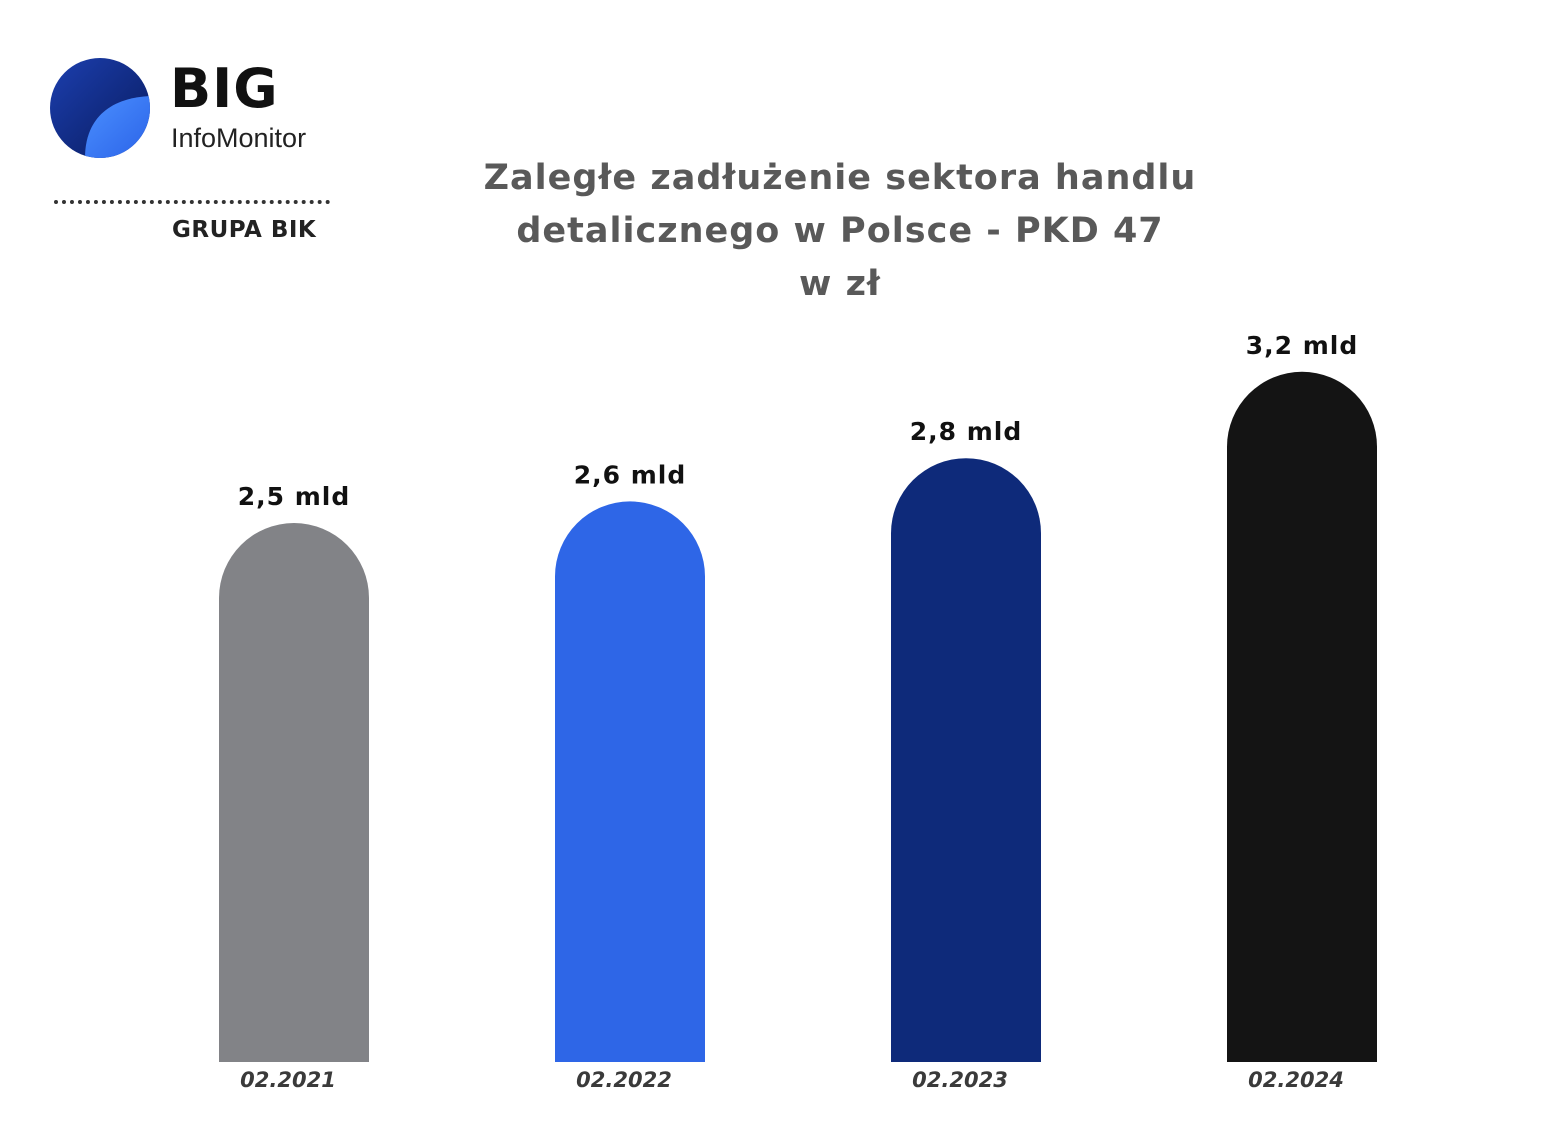  What do you see at coordinates (966, 760) in the screenshot?
I see `bar-02.2023` at bounding box center [966, 760].